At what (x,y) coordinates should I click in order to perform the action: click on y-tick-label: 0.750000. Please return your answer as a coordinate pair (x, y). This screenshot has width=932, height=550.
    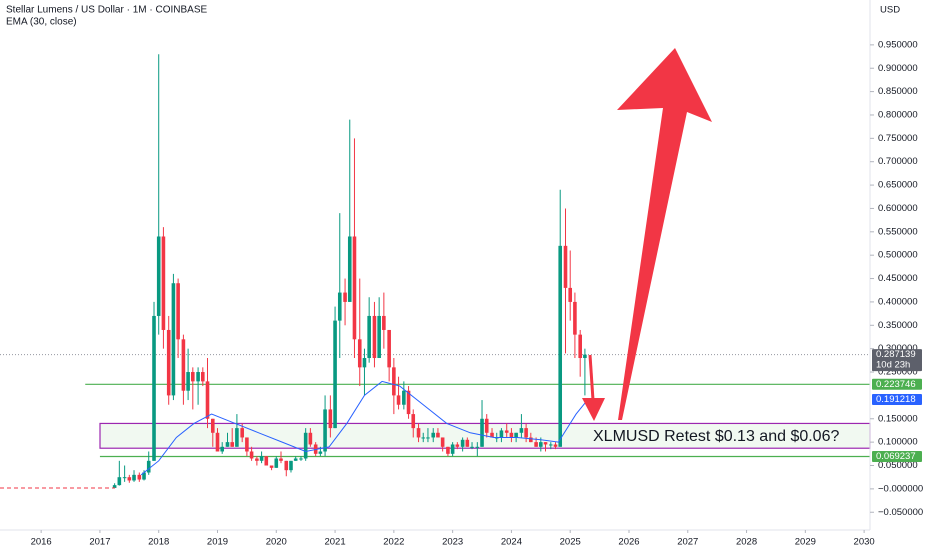
    Looking at the image, I should click on (898, 138).